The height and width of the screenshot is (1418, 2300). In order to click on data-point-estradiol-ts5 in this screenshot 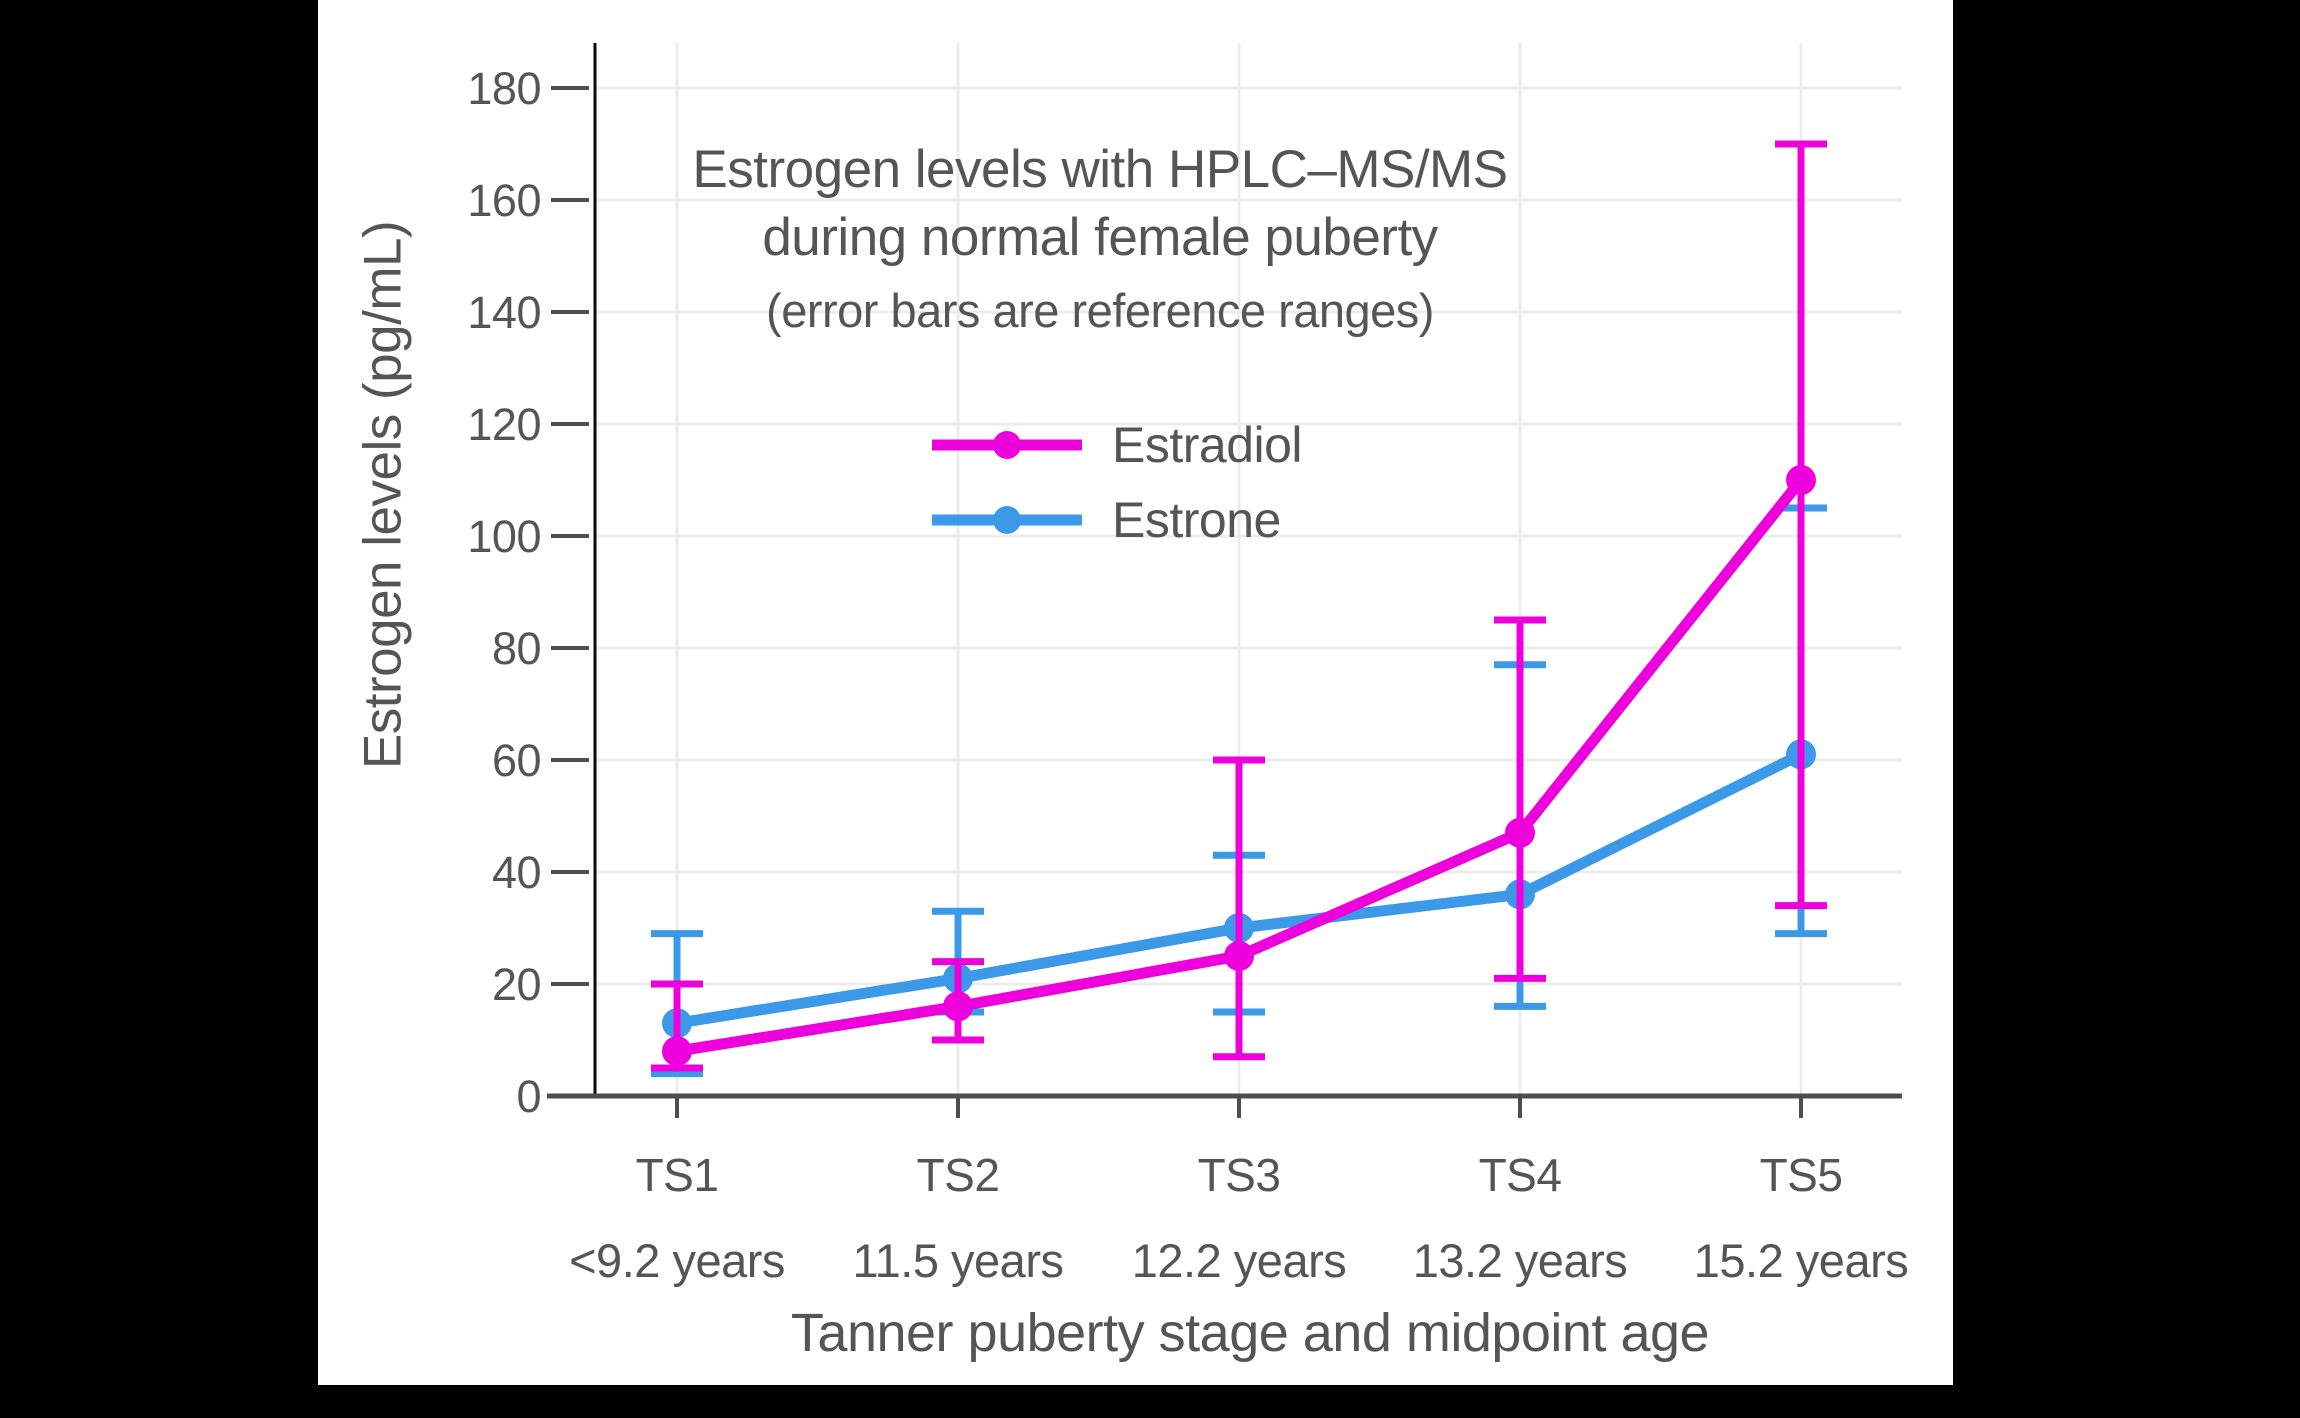, I will do `click(1801, 480)`.